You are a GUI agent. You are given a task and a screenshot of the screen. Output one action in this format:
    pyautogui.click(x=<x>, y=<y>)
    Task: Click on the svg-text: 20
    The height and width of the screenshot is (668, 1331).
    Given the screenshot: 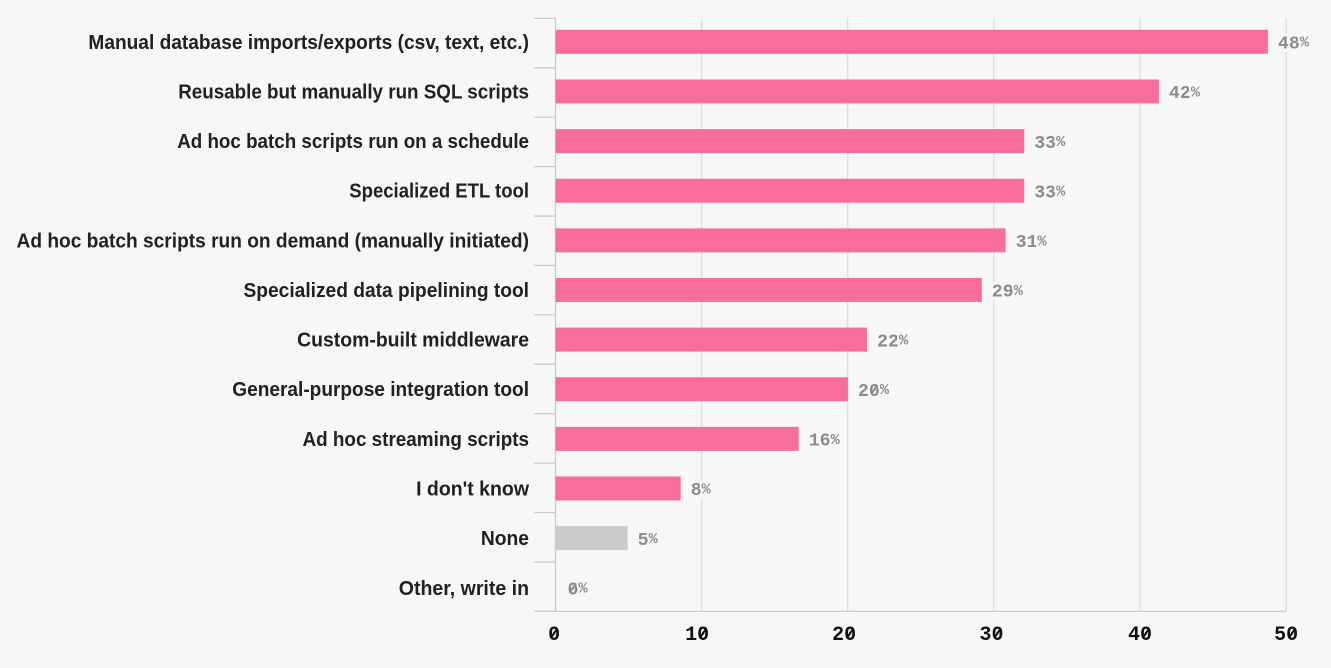 What is the action you would take?
    pyautogui.click(x=844, y=635)
    